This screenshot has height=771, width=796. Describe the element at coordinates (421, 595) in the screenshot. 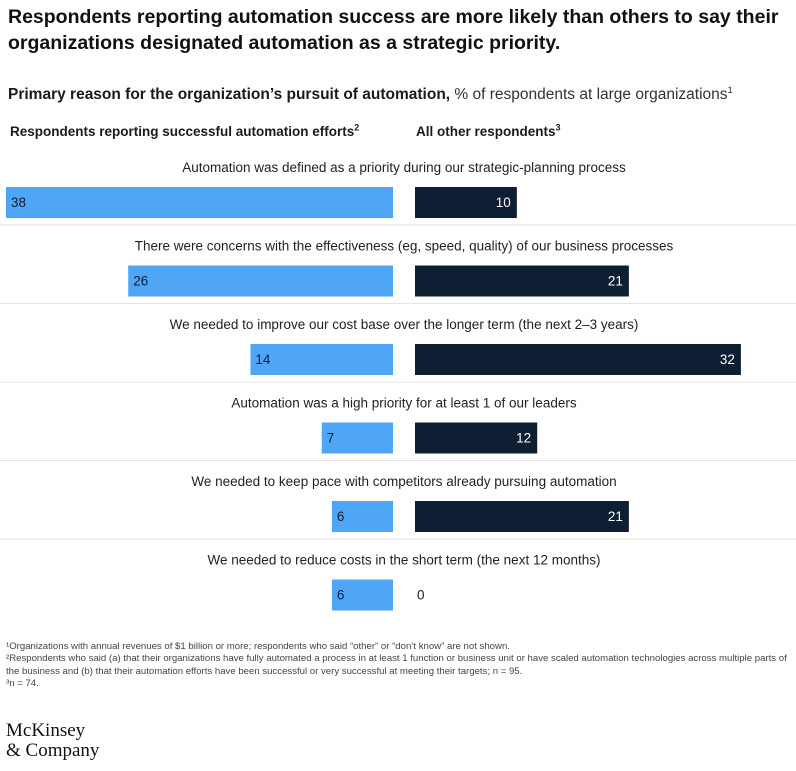

I see `value-label-other: 0` at that location.